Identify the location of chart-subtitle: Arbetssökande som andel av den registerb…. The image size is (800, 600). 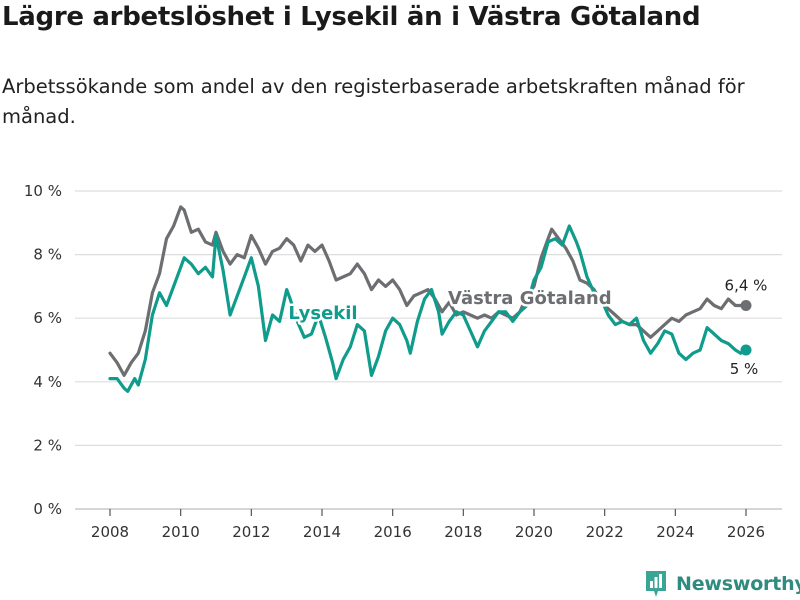
(373, 101).